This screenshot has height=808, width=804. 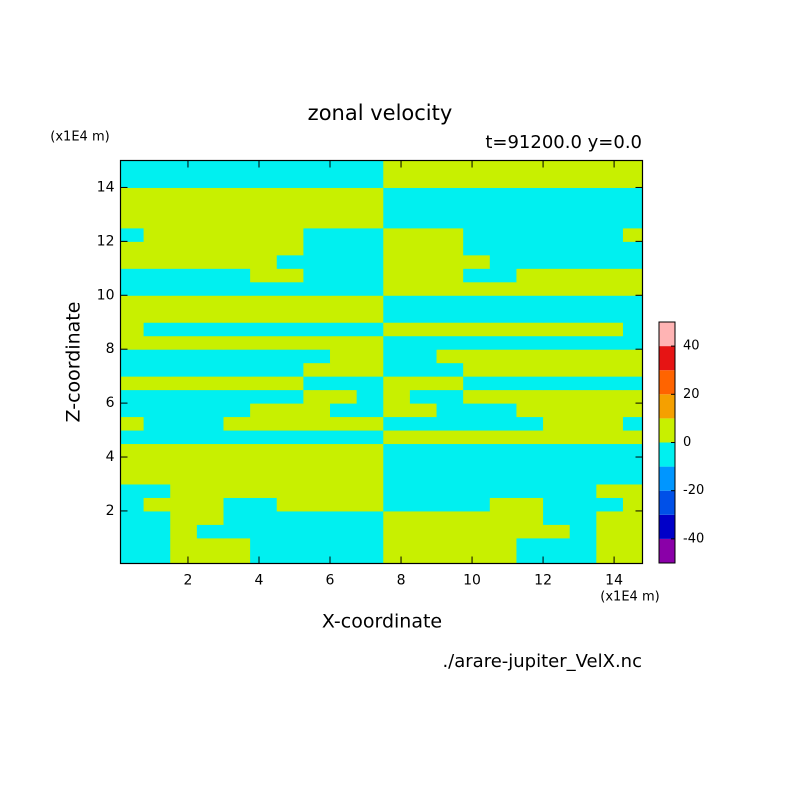 What do you see at coordinates (687, 442) in the screenshot?
I see `colorbar-tick-label: 0` at bounding box center [687, 442].